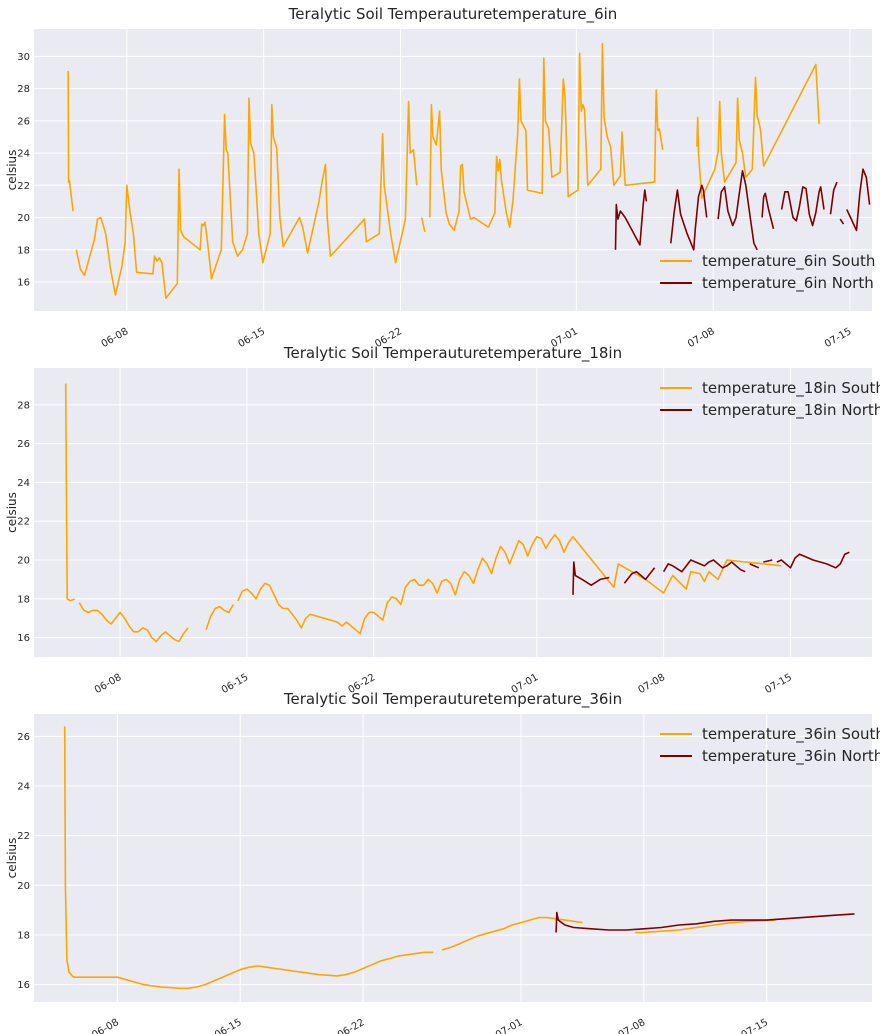 This screenshot has width=880, height=1034. Describe the element at coordinates (23, 57) in the screenshot. I see `y-tick-label: 30` at that location.